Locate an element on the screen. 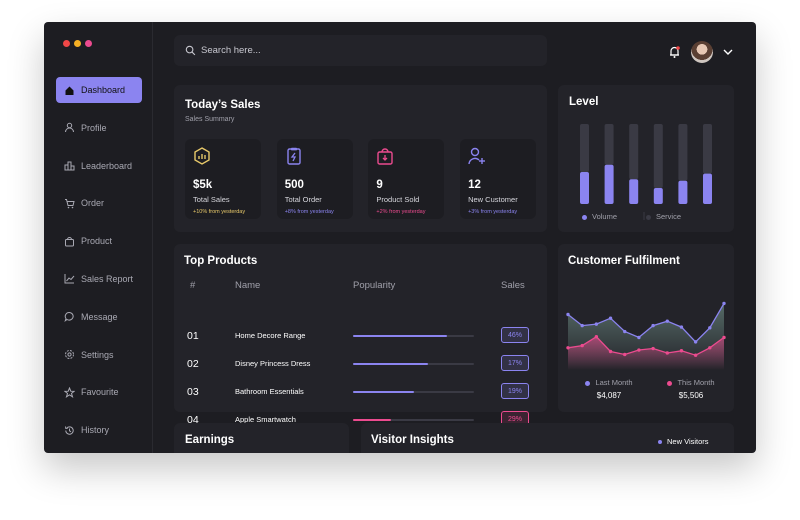 The width and height of the screenshot is (800, 520). search-icon is located at coordinates (190, 50).